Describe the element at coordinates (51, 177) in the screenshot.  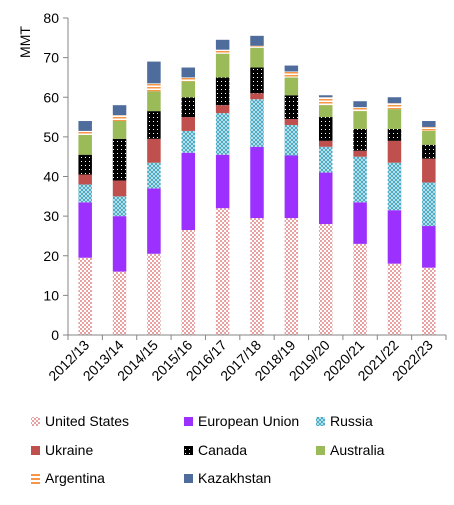
I see `y-tick-label: 40` at that location.